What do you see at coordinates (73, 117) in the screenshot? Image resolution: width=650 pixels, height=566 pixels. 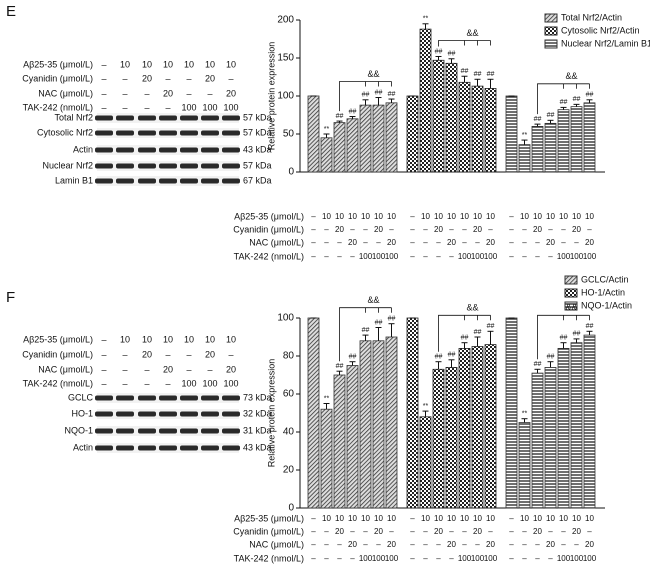 I see `band-label: Total Nrf2` at bounding box center [73, 117].